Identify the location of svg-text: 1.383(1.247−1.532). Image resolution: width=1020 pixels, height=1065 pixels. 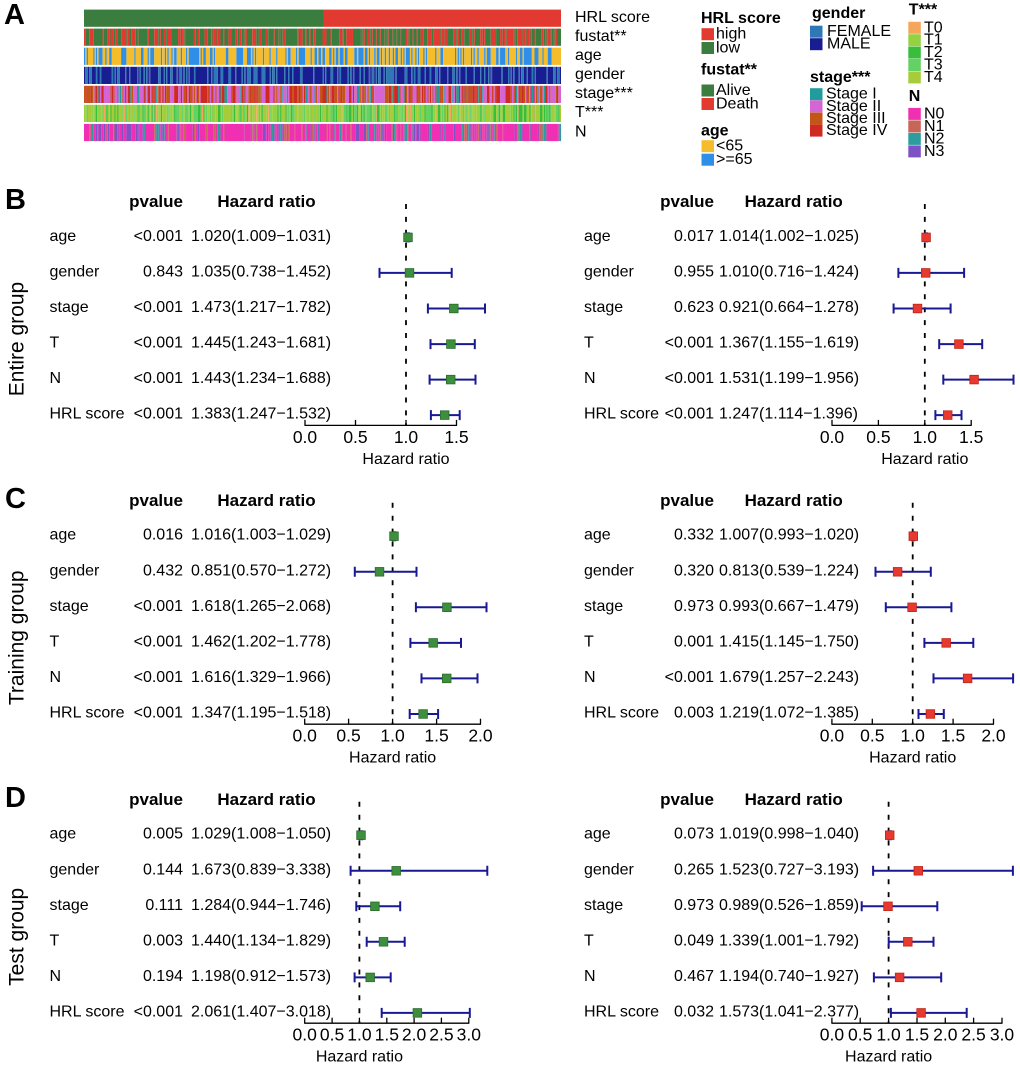
(261, 414).